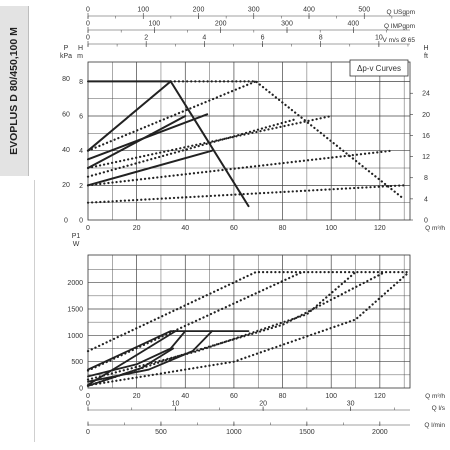 The image size is (450, 450). What do you see at coordinates (426, 221) in the screenshot?
I see `y-tick-ft: 0` at bounding box center [426, 221].